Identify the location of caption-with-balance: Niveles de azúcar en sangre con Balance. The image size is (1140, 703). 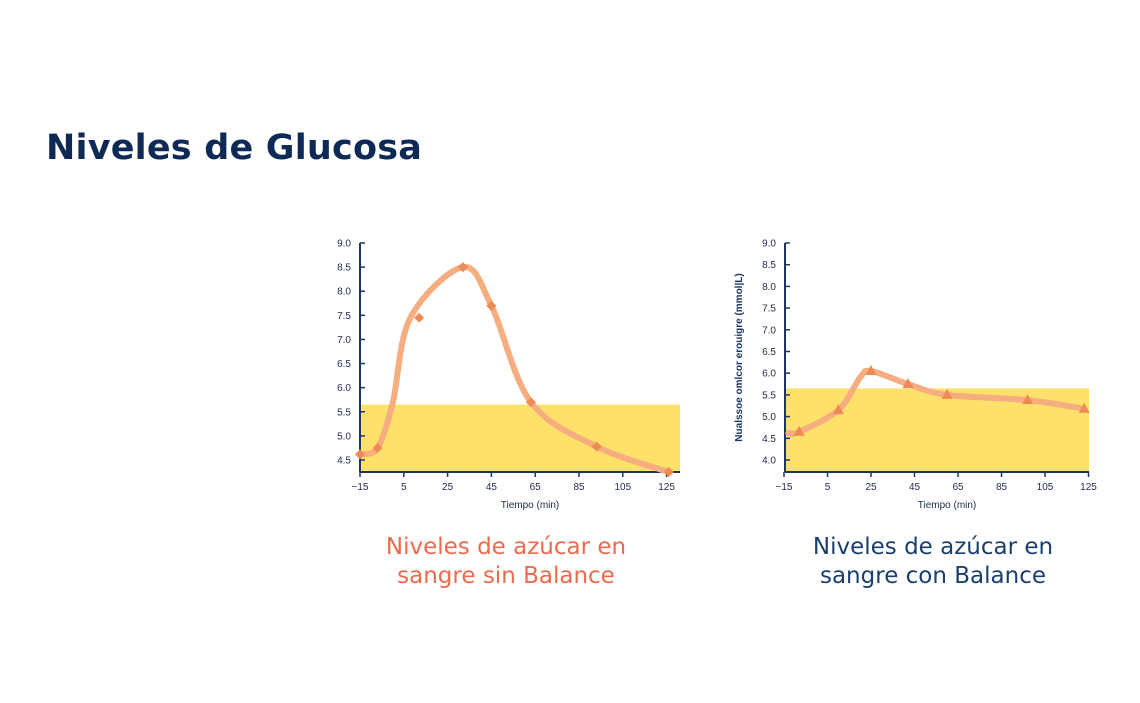
(933, 562).